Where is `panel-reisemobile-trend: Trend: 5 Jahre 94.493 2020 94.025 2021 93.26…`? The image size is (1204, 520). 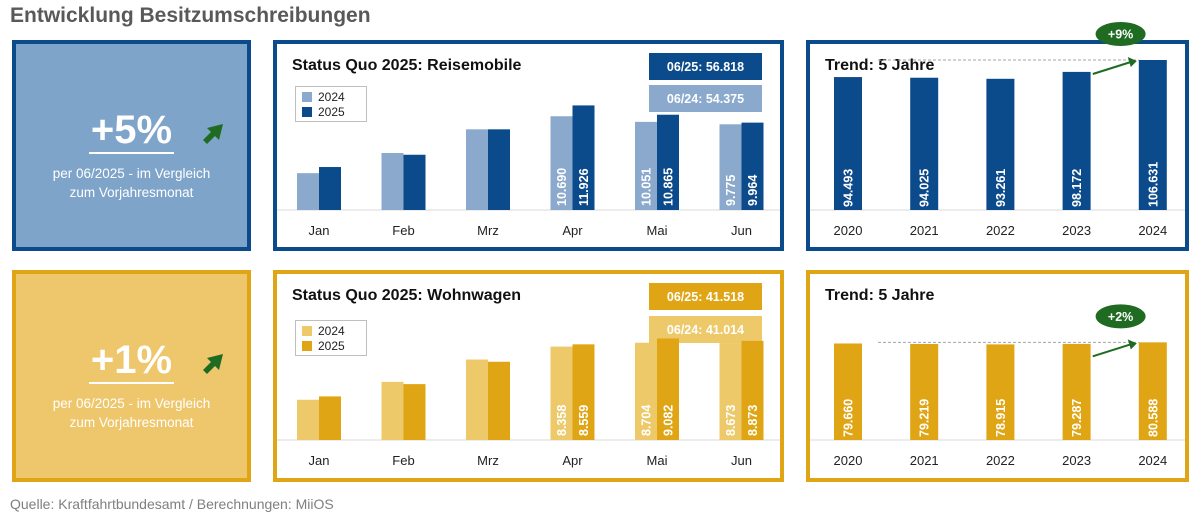
panel-reisemobile-trend: Trend: 5 Jahre 94.493 2020 94.025 2021 93.26… is located at coordinates (997, 136).